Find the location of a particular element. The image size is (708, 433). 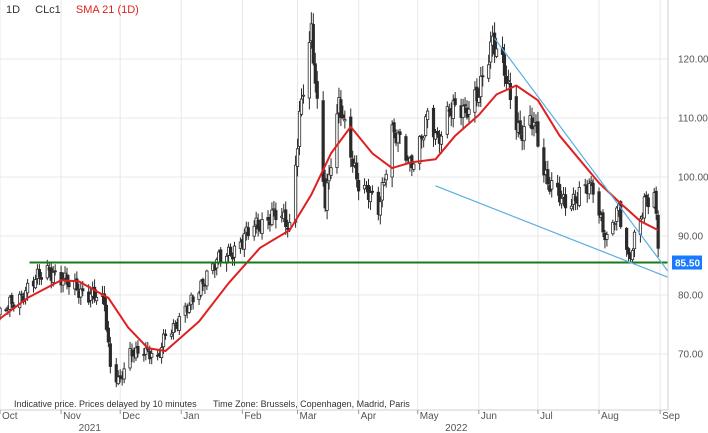

legend-interval: 1D is located at coordinates (13, 10).